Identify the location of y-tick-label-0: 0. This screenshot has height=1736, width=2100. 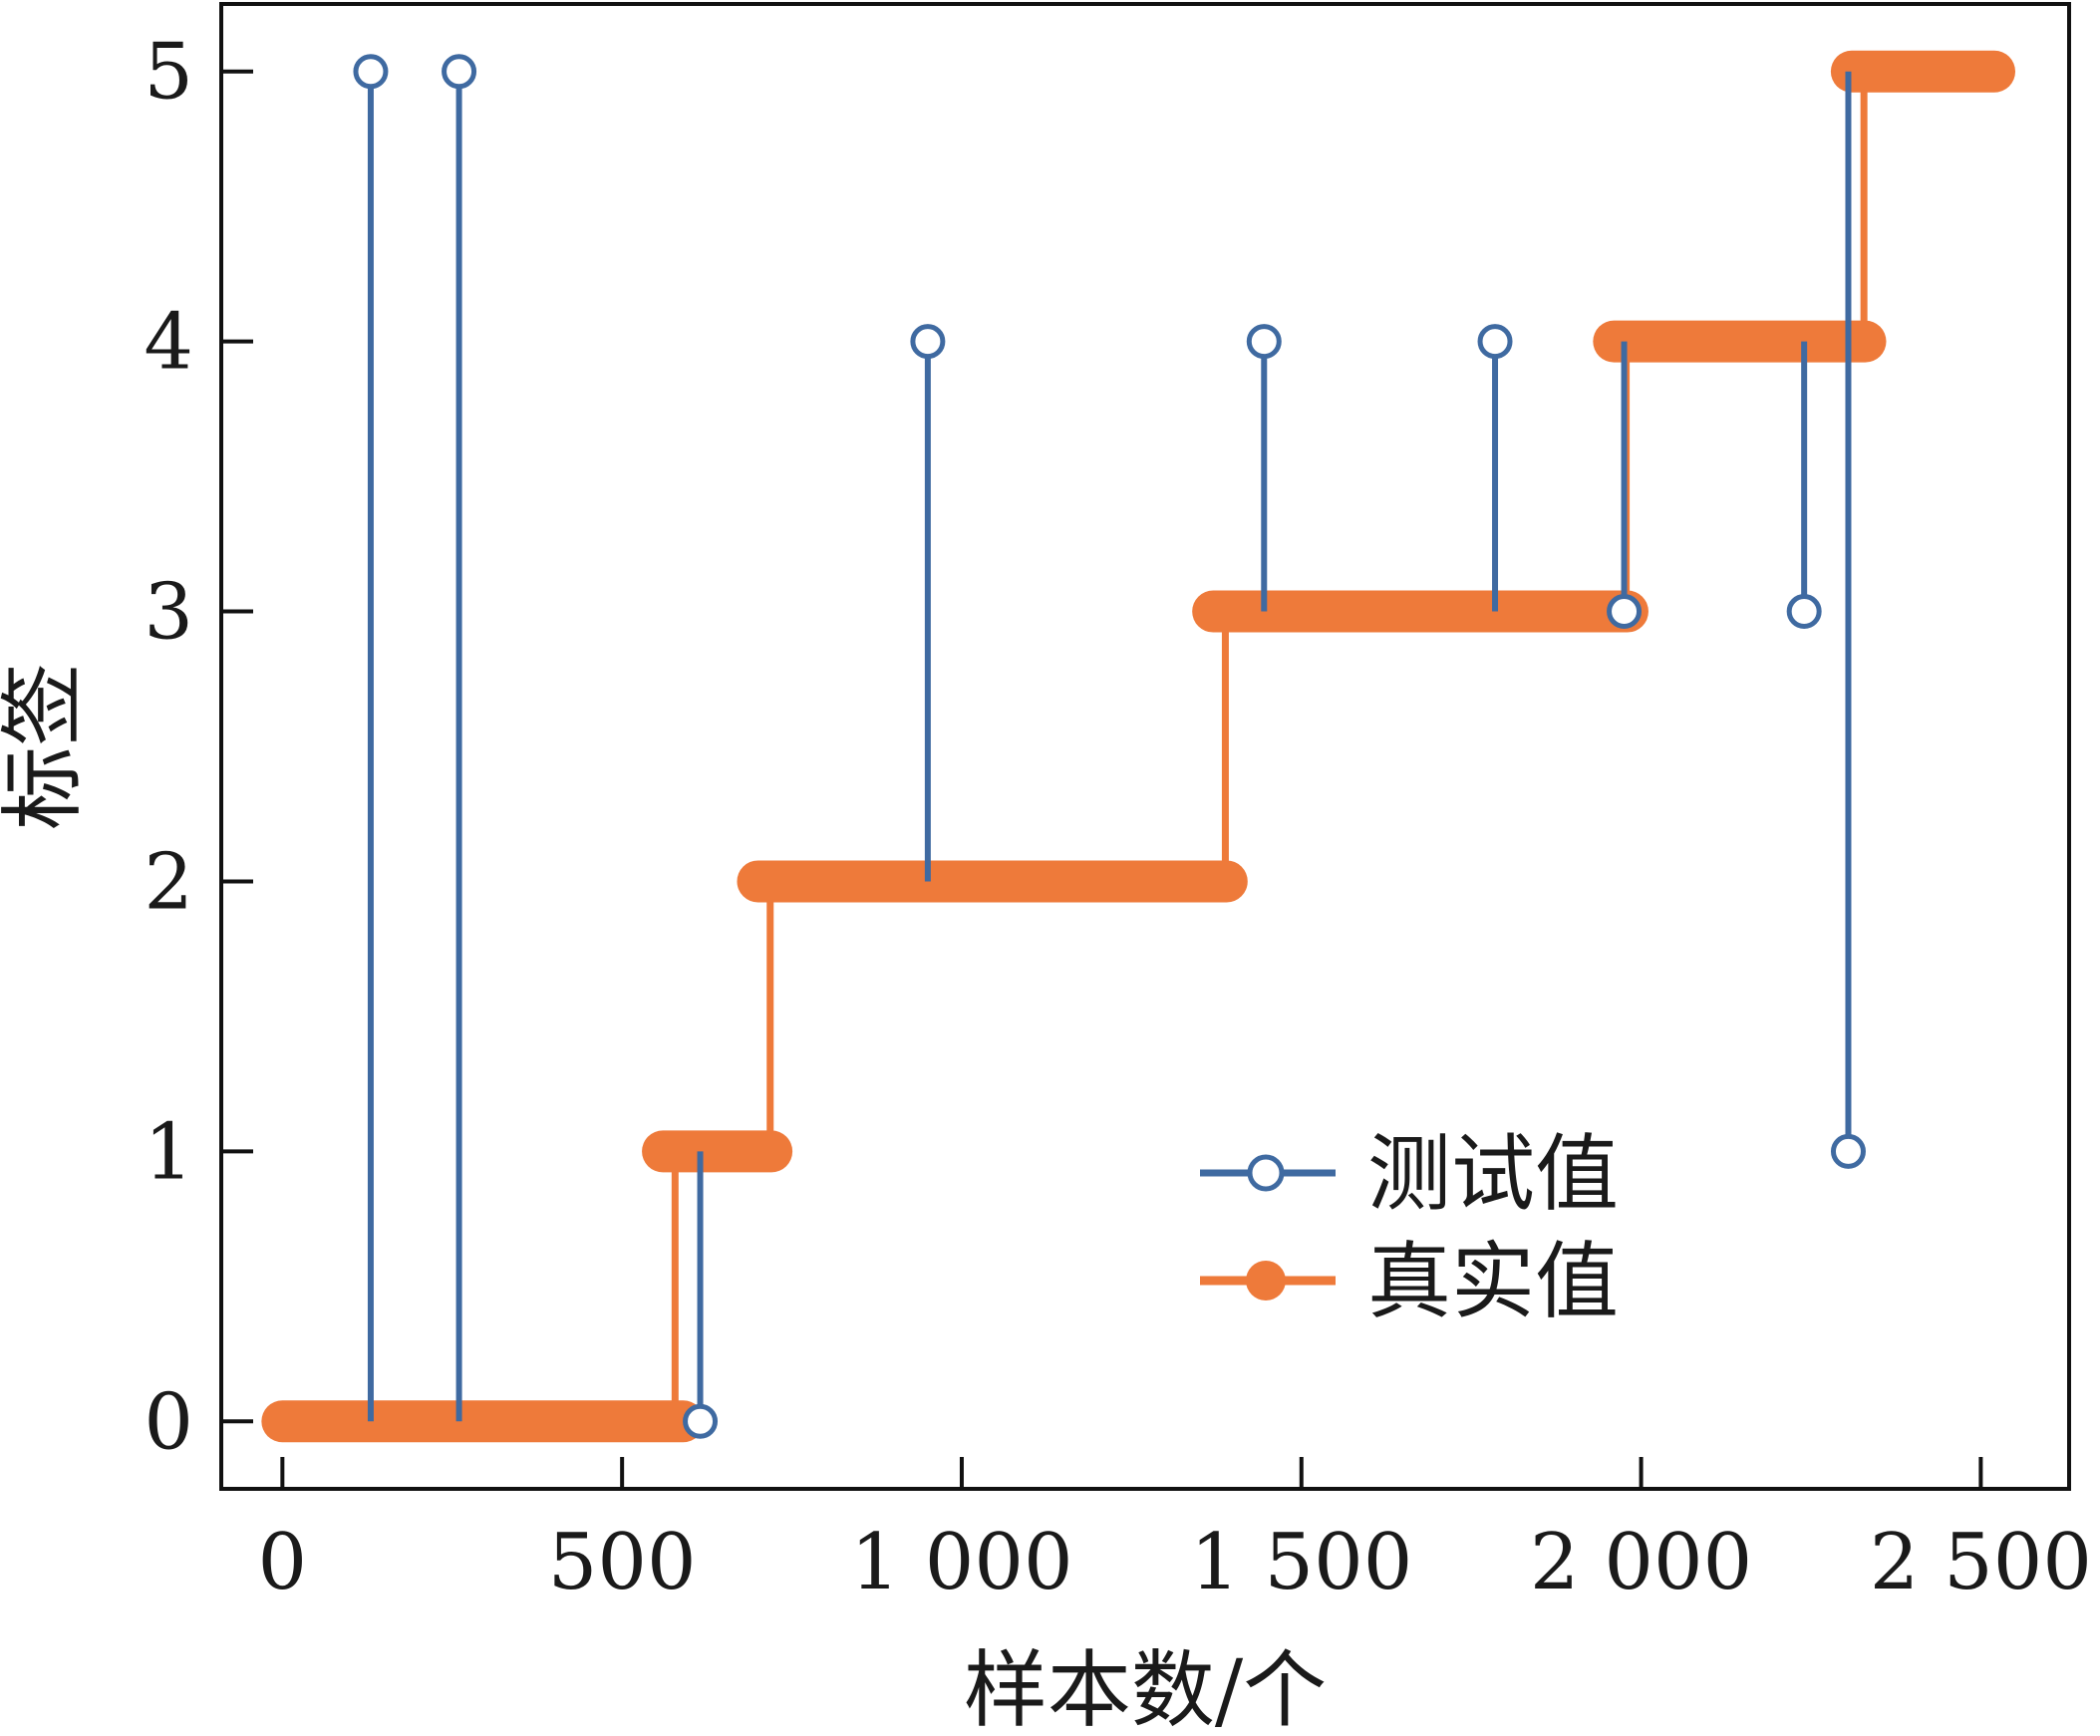
(168, 1422).